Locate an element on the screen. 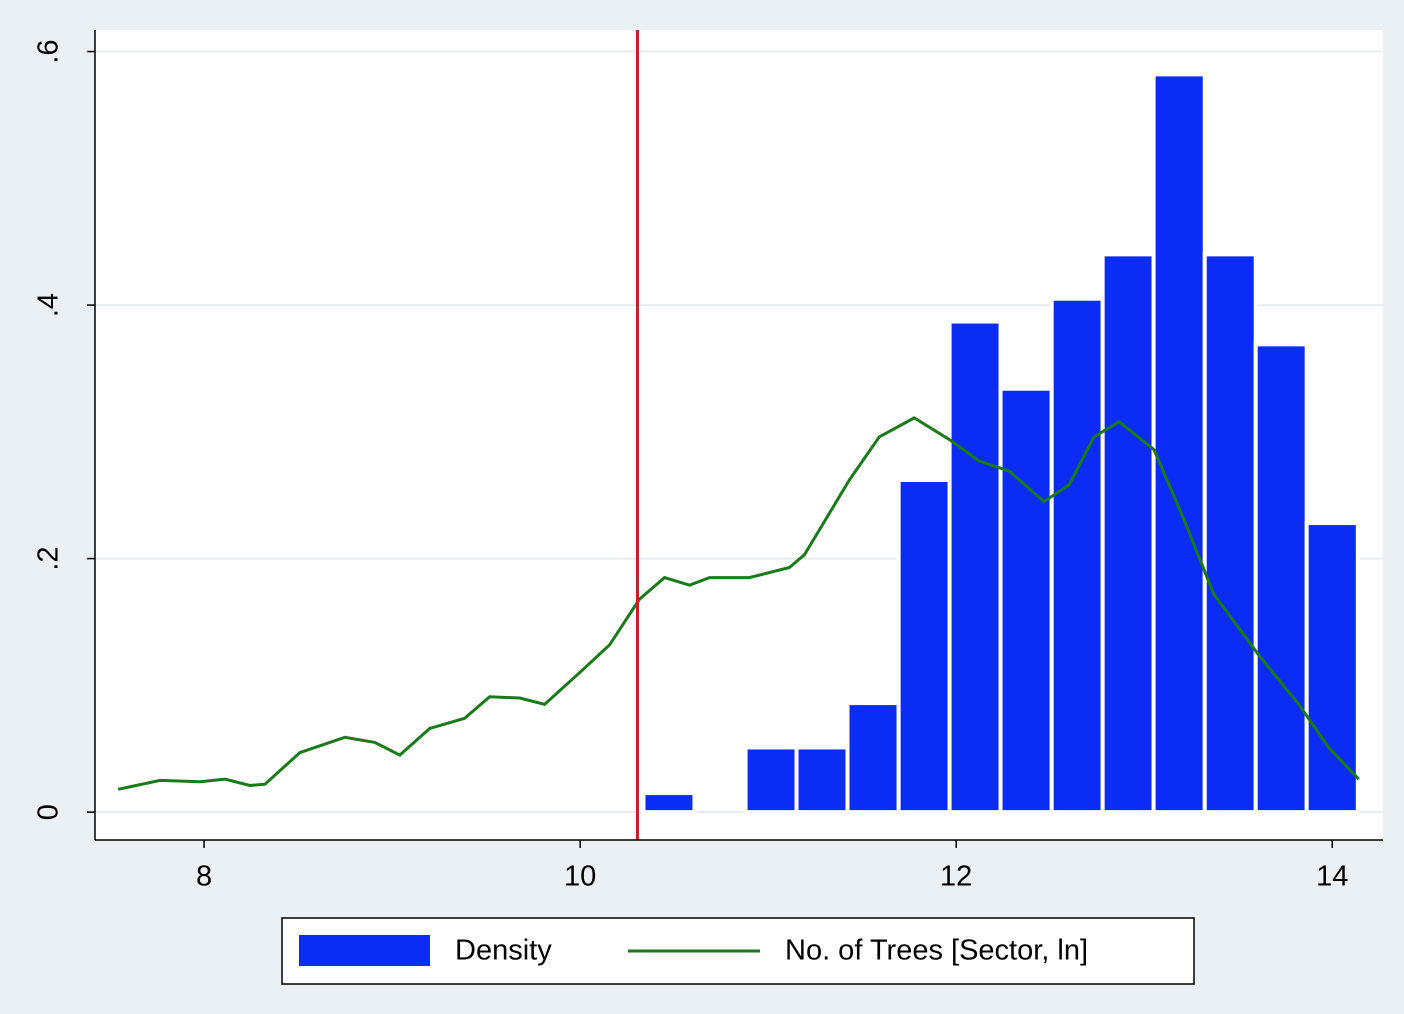  y-tick-label: .2 is located at coordinates (49, 558).